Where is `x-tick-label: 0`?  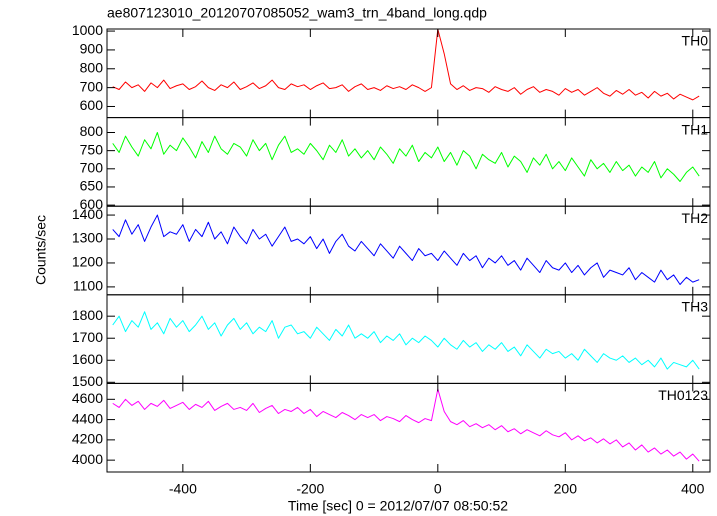
x-tick-label: 0 is located at coordinates (438, 489).